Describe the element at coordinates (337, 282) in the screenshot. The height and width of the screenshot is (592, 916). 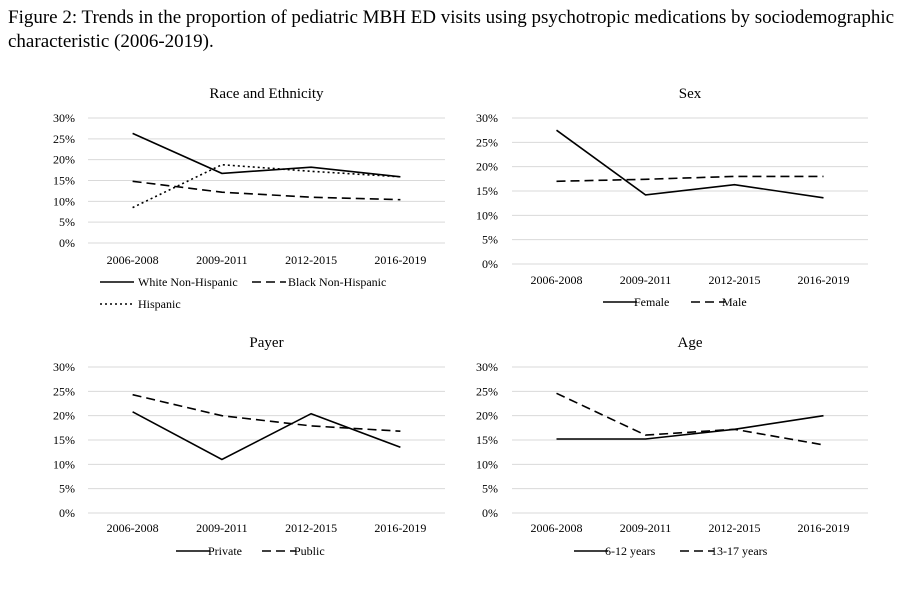
I see `legend-label: Black Non-Hispanic` at that location.